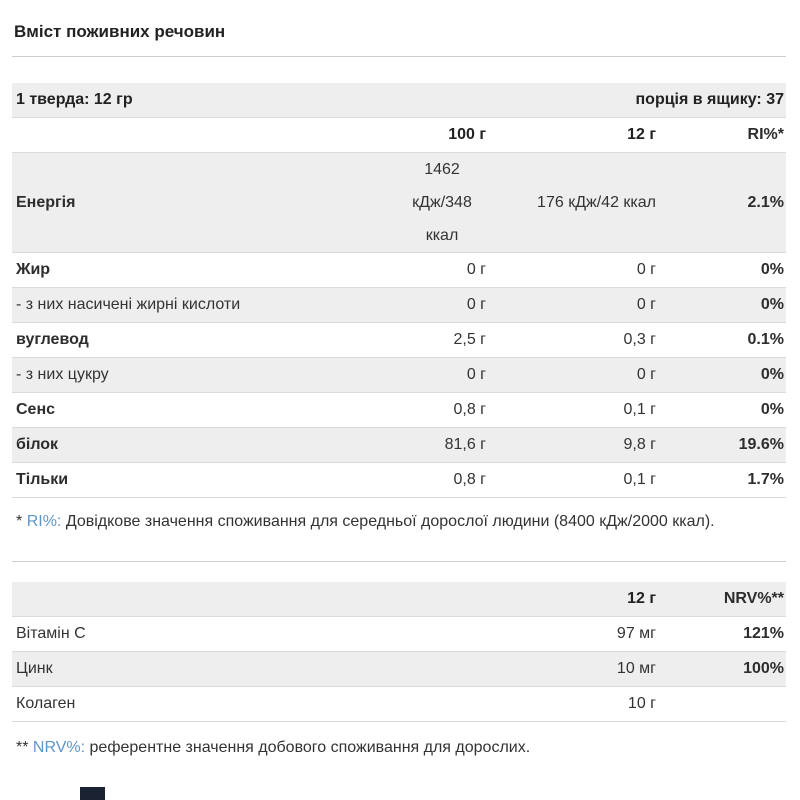 Image resolution: width=800 pixels, height=800 pixels. I want to click on table-row-sugars: - з них цукру 0 г 0 г 0%, so click(399, 375).